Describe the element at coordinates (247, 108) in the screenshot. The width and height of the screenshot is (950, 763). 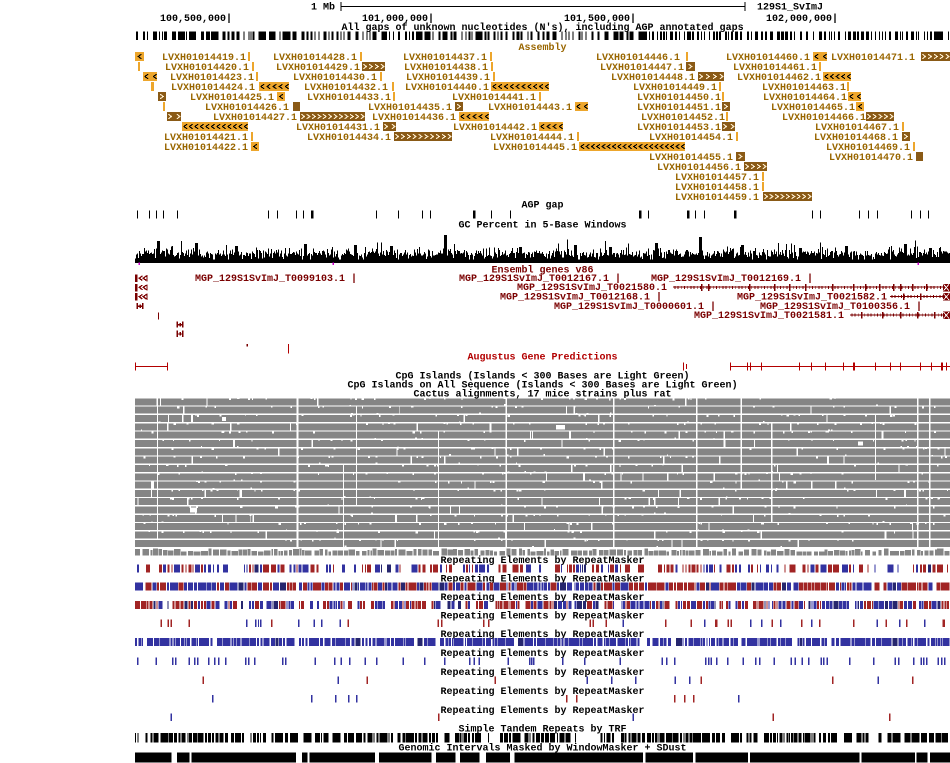
I see `svg-text: LVXH01014426.1` at that location.